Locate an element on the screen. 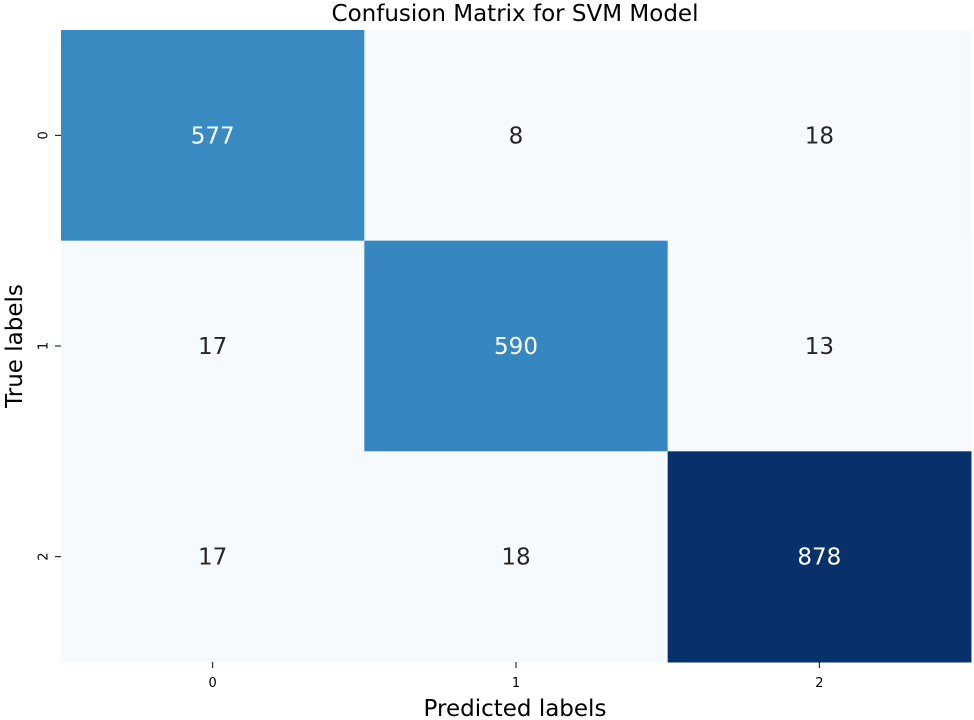  cell-value-label-0-2: 18 is located at coordinates (819, 136).